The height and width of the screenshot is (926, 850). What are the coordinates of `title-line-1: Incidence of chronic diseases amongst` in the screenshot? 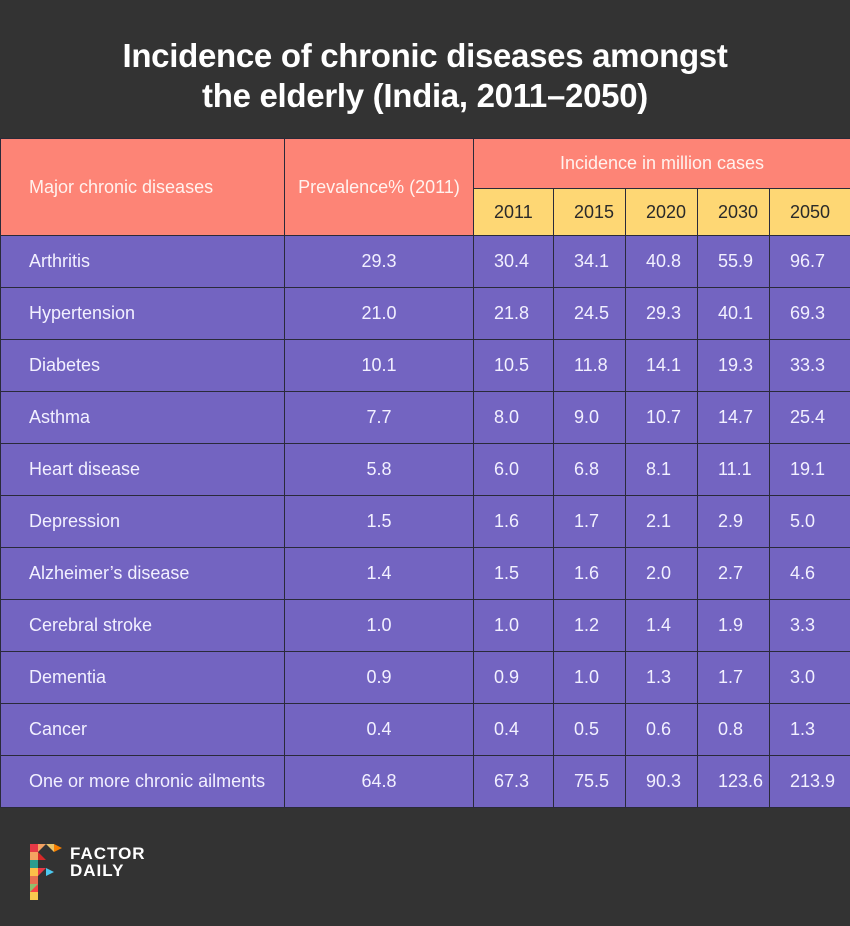 It's located at (425, 56).